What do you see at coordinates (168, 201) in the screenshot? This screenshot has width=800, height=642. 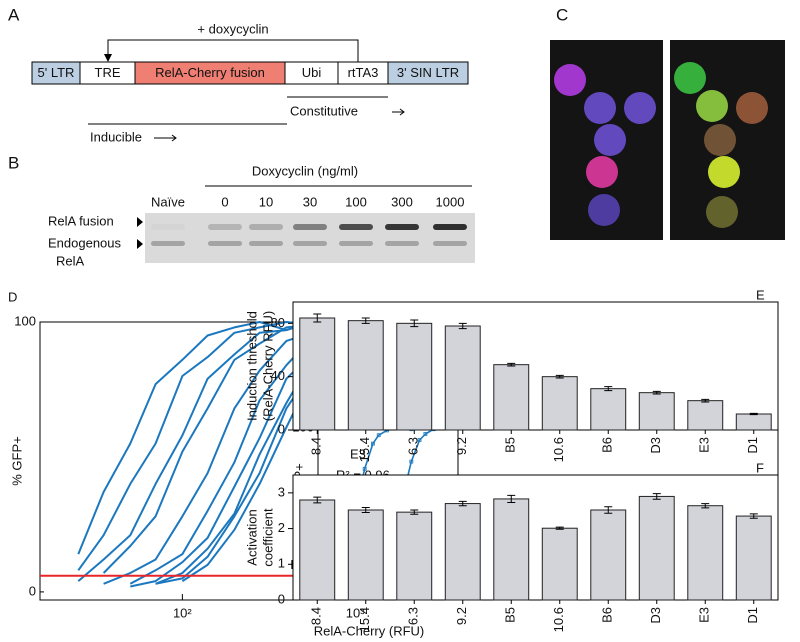 I see `lane-label: Naïve` at bounding box center [168, 201].